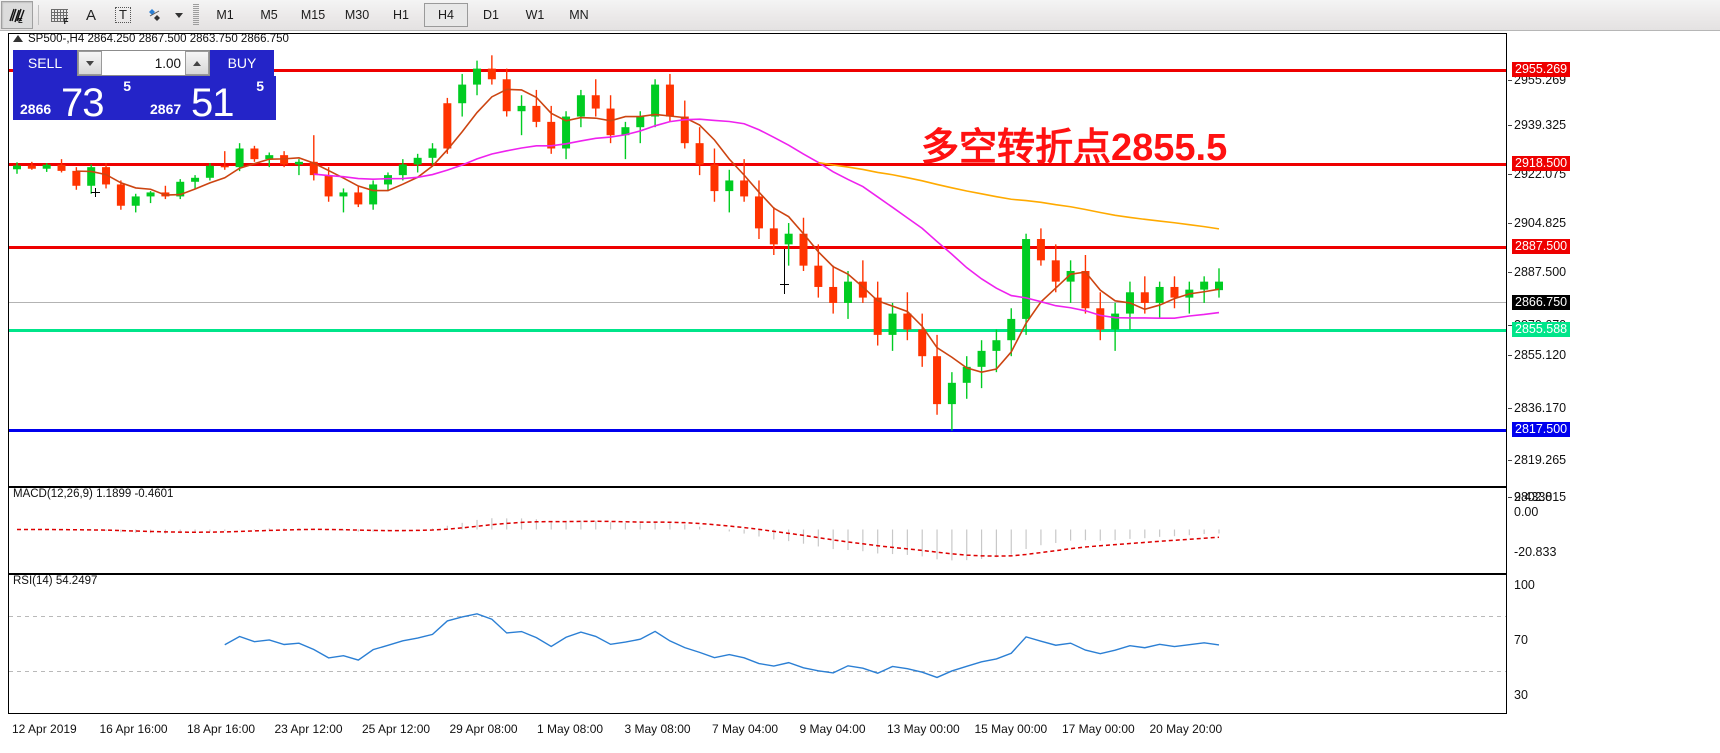 This screenshot has height=753, width=1720. What do you see at coordinates (491, 15) in the screenshot?
I see `timeframe-d1: D1` at bounding box center [491, 15].